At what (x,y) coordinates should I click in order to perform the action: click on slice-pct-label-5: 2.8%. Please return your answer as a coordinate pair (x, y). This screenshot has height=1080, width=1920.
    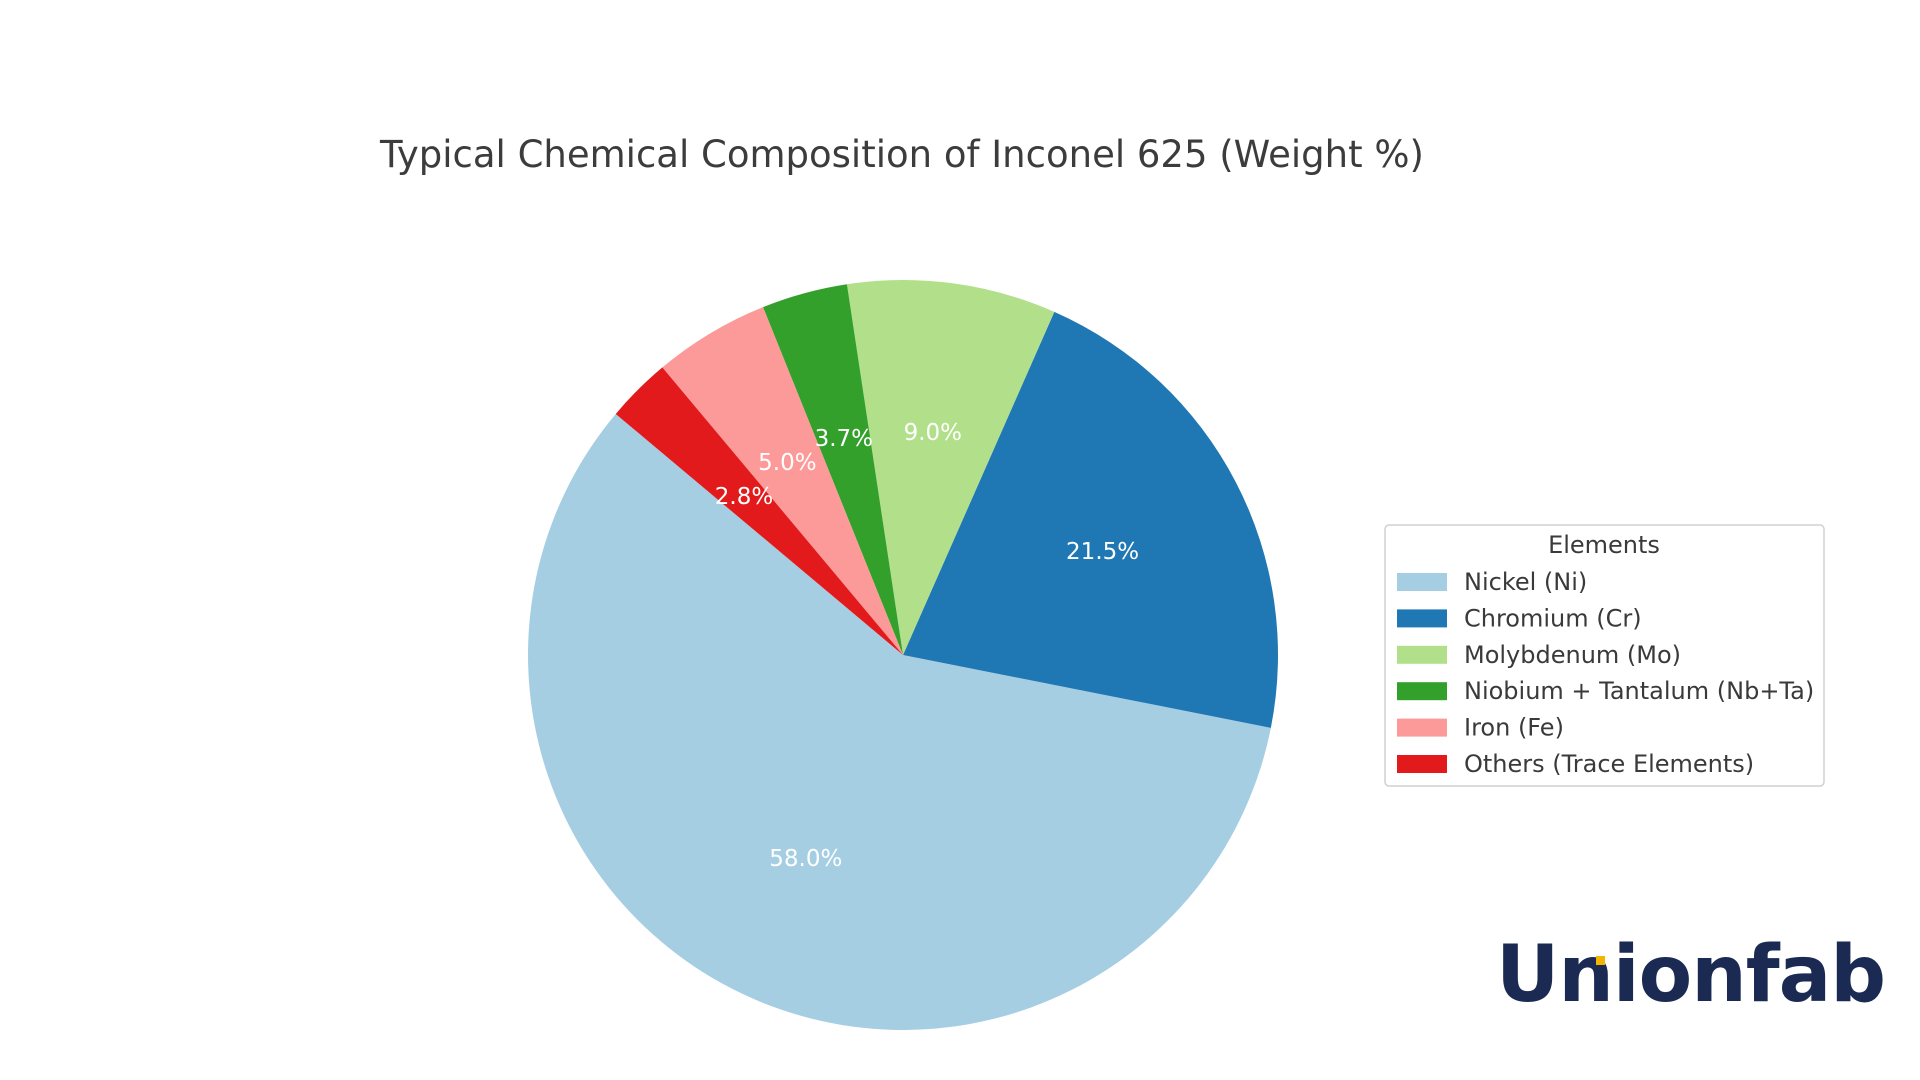
    Looking at the image, I should click on (744, 497).